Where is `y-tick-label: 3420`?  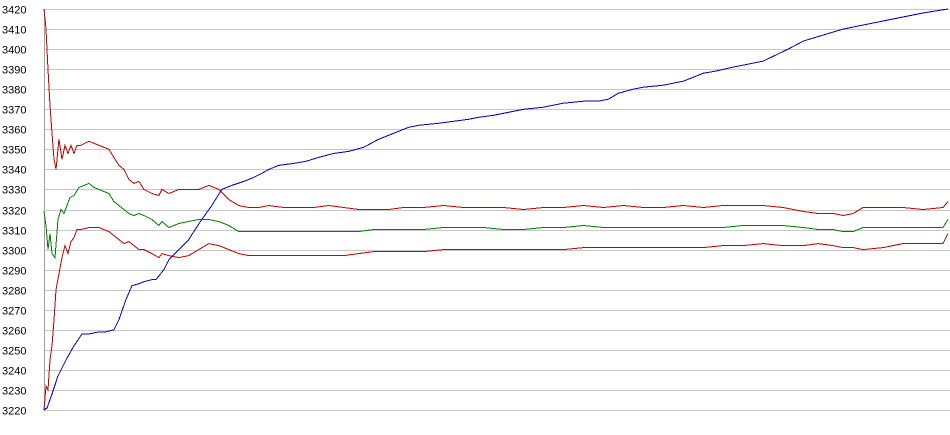 y-tick-label: 3420 is located at coordinates (14, 11).